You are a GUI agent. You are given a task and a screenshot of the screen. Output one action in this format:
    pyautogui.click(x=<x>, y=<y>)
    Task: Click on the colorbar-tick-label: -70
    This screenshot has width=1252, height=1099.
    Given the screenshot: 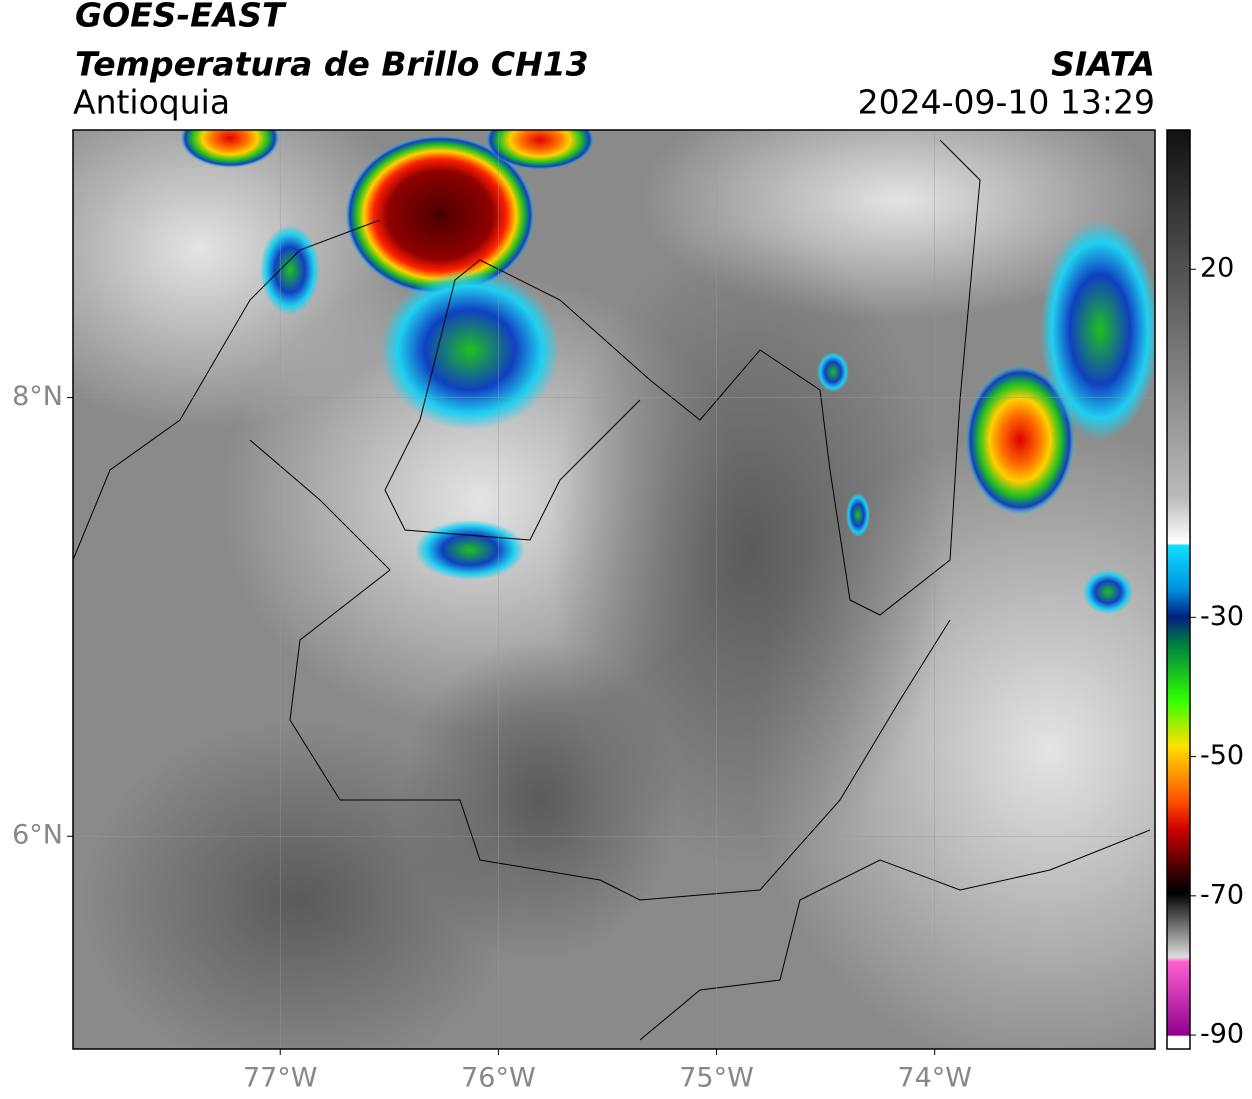 What is the action you would take?
    pyautogui.click(x=1222, y=894)
    